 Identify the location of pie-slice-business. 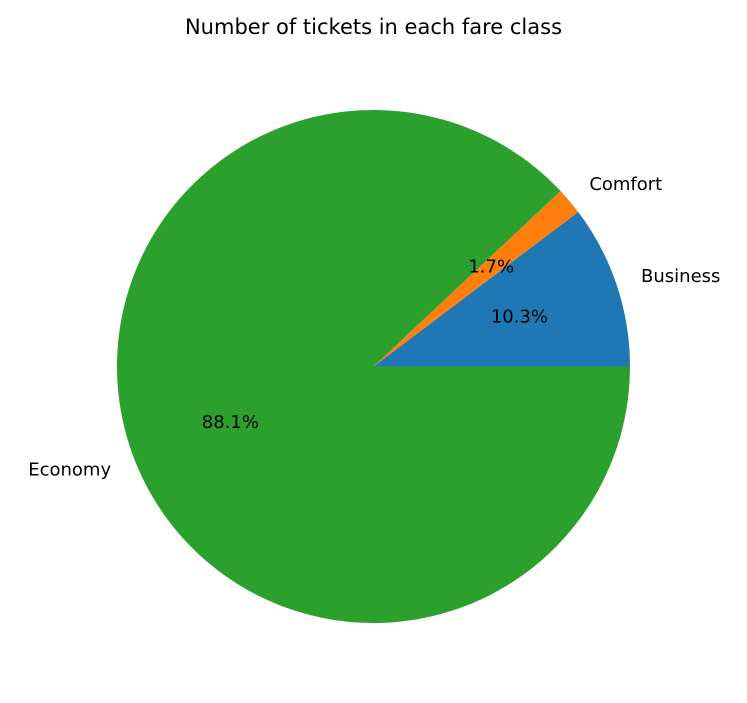
(501, 289).